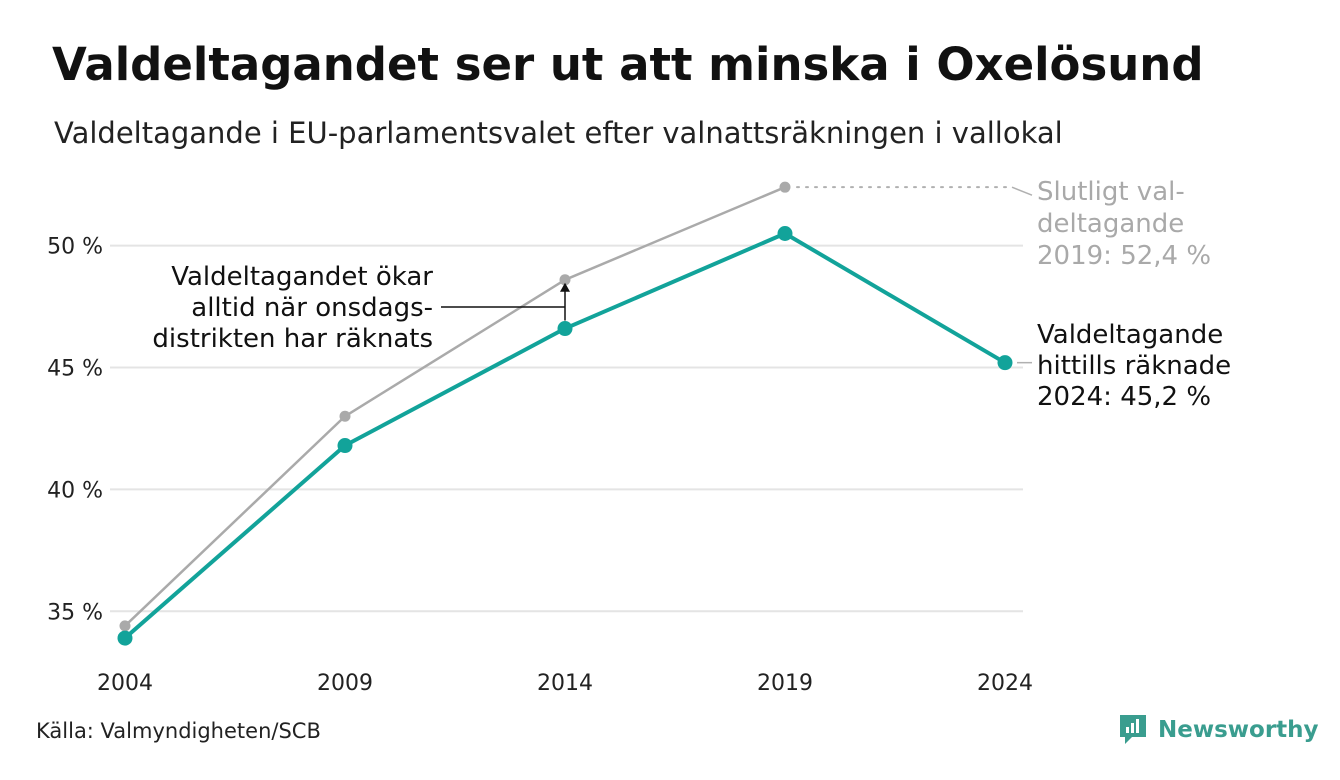  I want to click on annotation-district-note: Valdeltagandet ökar, so click(302, 277).